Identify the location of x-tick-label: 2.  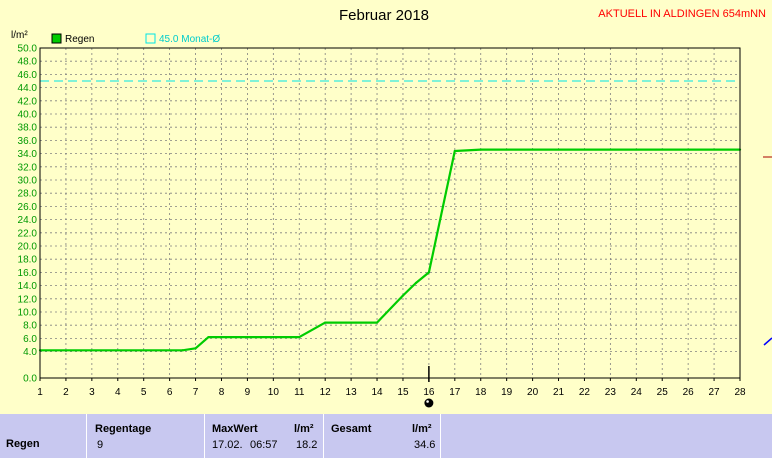
(66, 392).